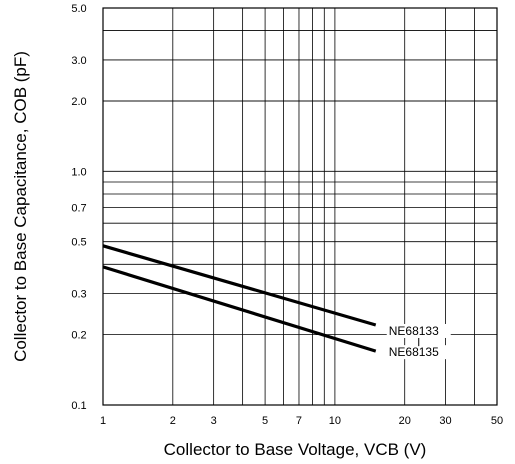 This screenshot has height=464, width=515. I want to click on x-tick-label: 5, so click(265, 421).